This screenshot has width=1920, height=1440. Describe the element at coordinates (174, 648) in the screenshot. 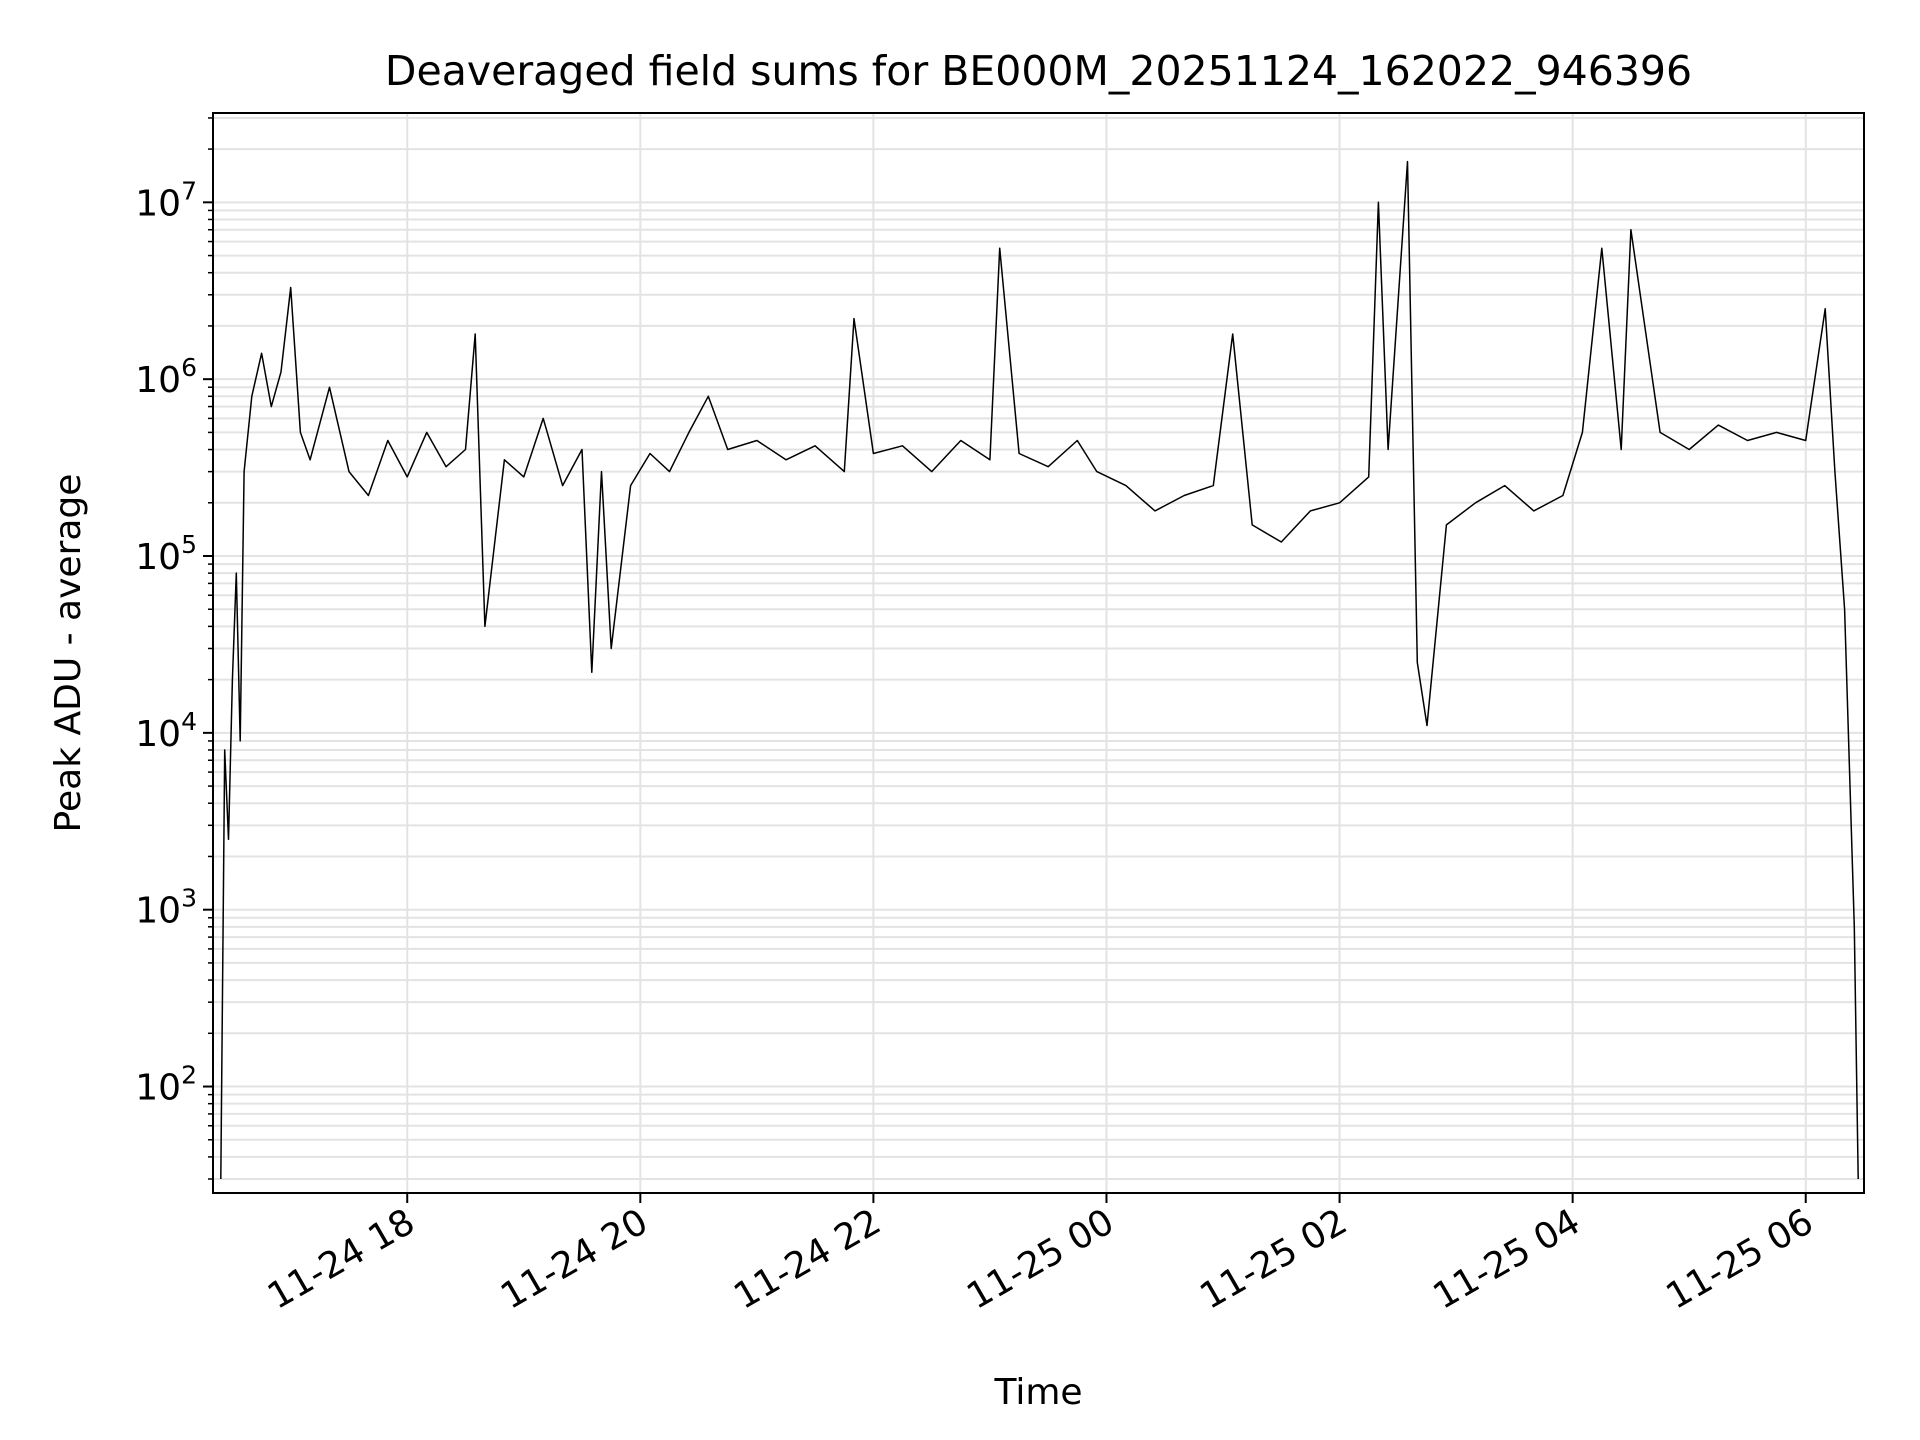

I see `y-axis-ticks: 10² 10³ 10⁴ 10⁵ 10⁶ 10⁷` at that location.